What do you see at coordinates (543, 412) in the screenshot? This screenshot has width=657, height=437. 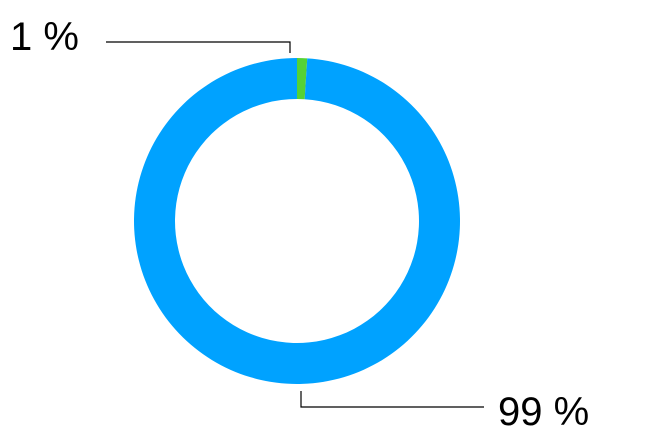 I see `slice-label-large: 99 %` at bounding box center [543, 412].